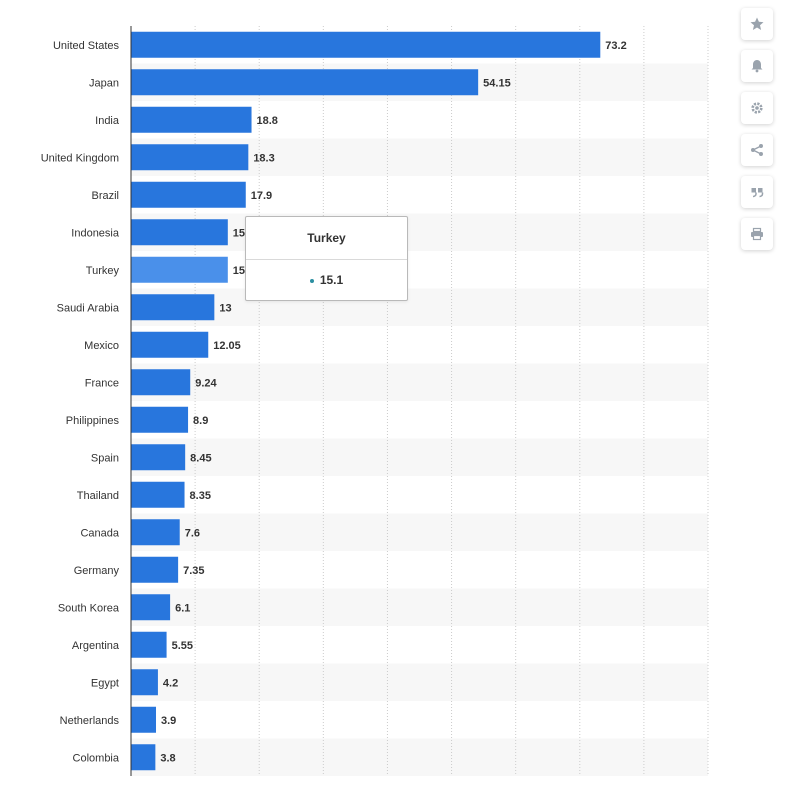 The image size is (787, 790). I want to click on value-label: 7.6, so click(192, 533).